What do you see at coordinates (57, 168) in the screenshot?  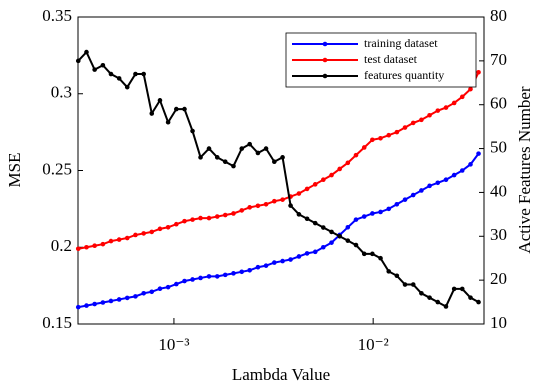 I see `y-tick-label: 0.25` at bounding box center [57, 168].